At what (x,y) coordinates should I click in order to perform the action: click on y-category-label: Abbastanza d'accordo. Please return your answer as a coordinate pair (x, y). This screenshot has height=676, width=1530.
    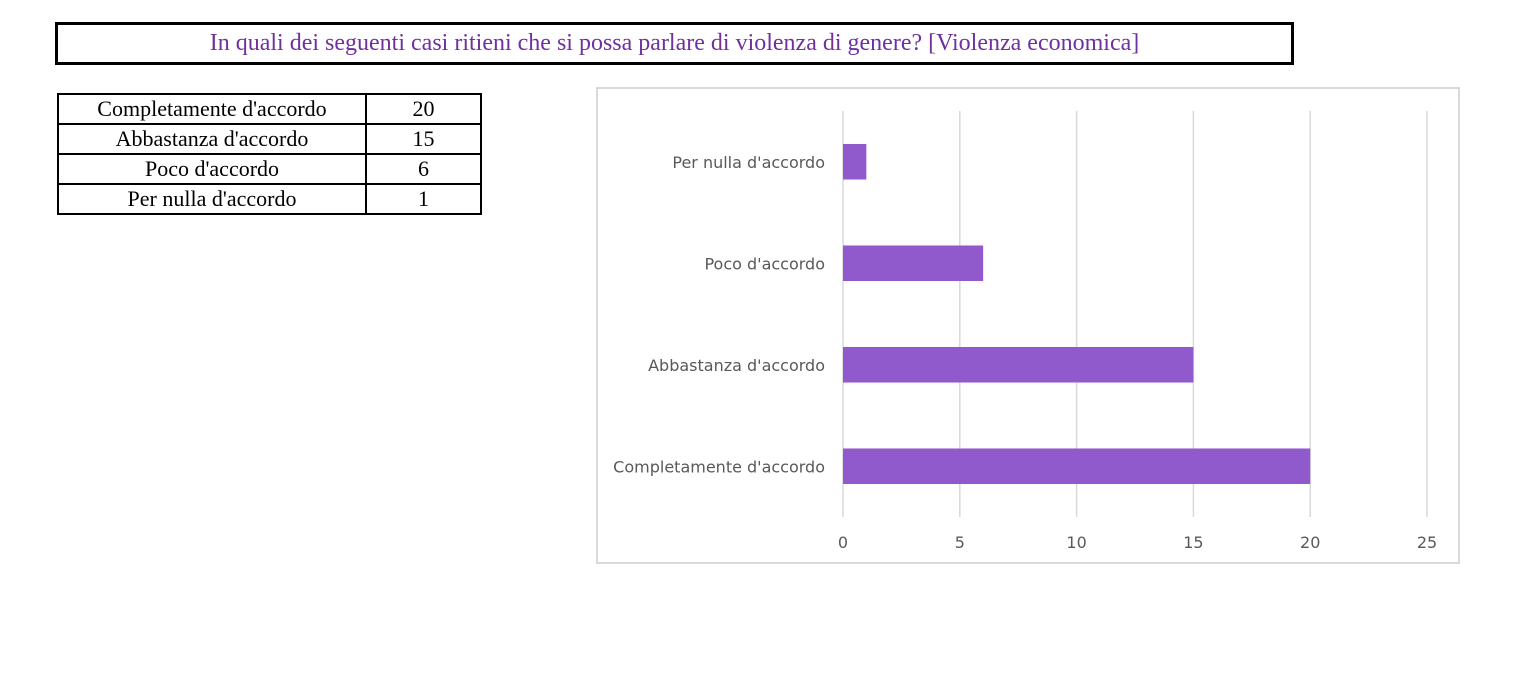
    Looking at the image, I should click on (736, 365).